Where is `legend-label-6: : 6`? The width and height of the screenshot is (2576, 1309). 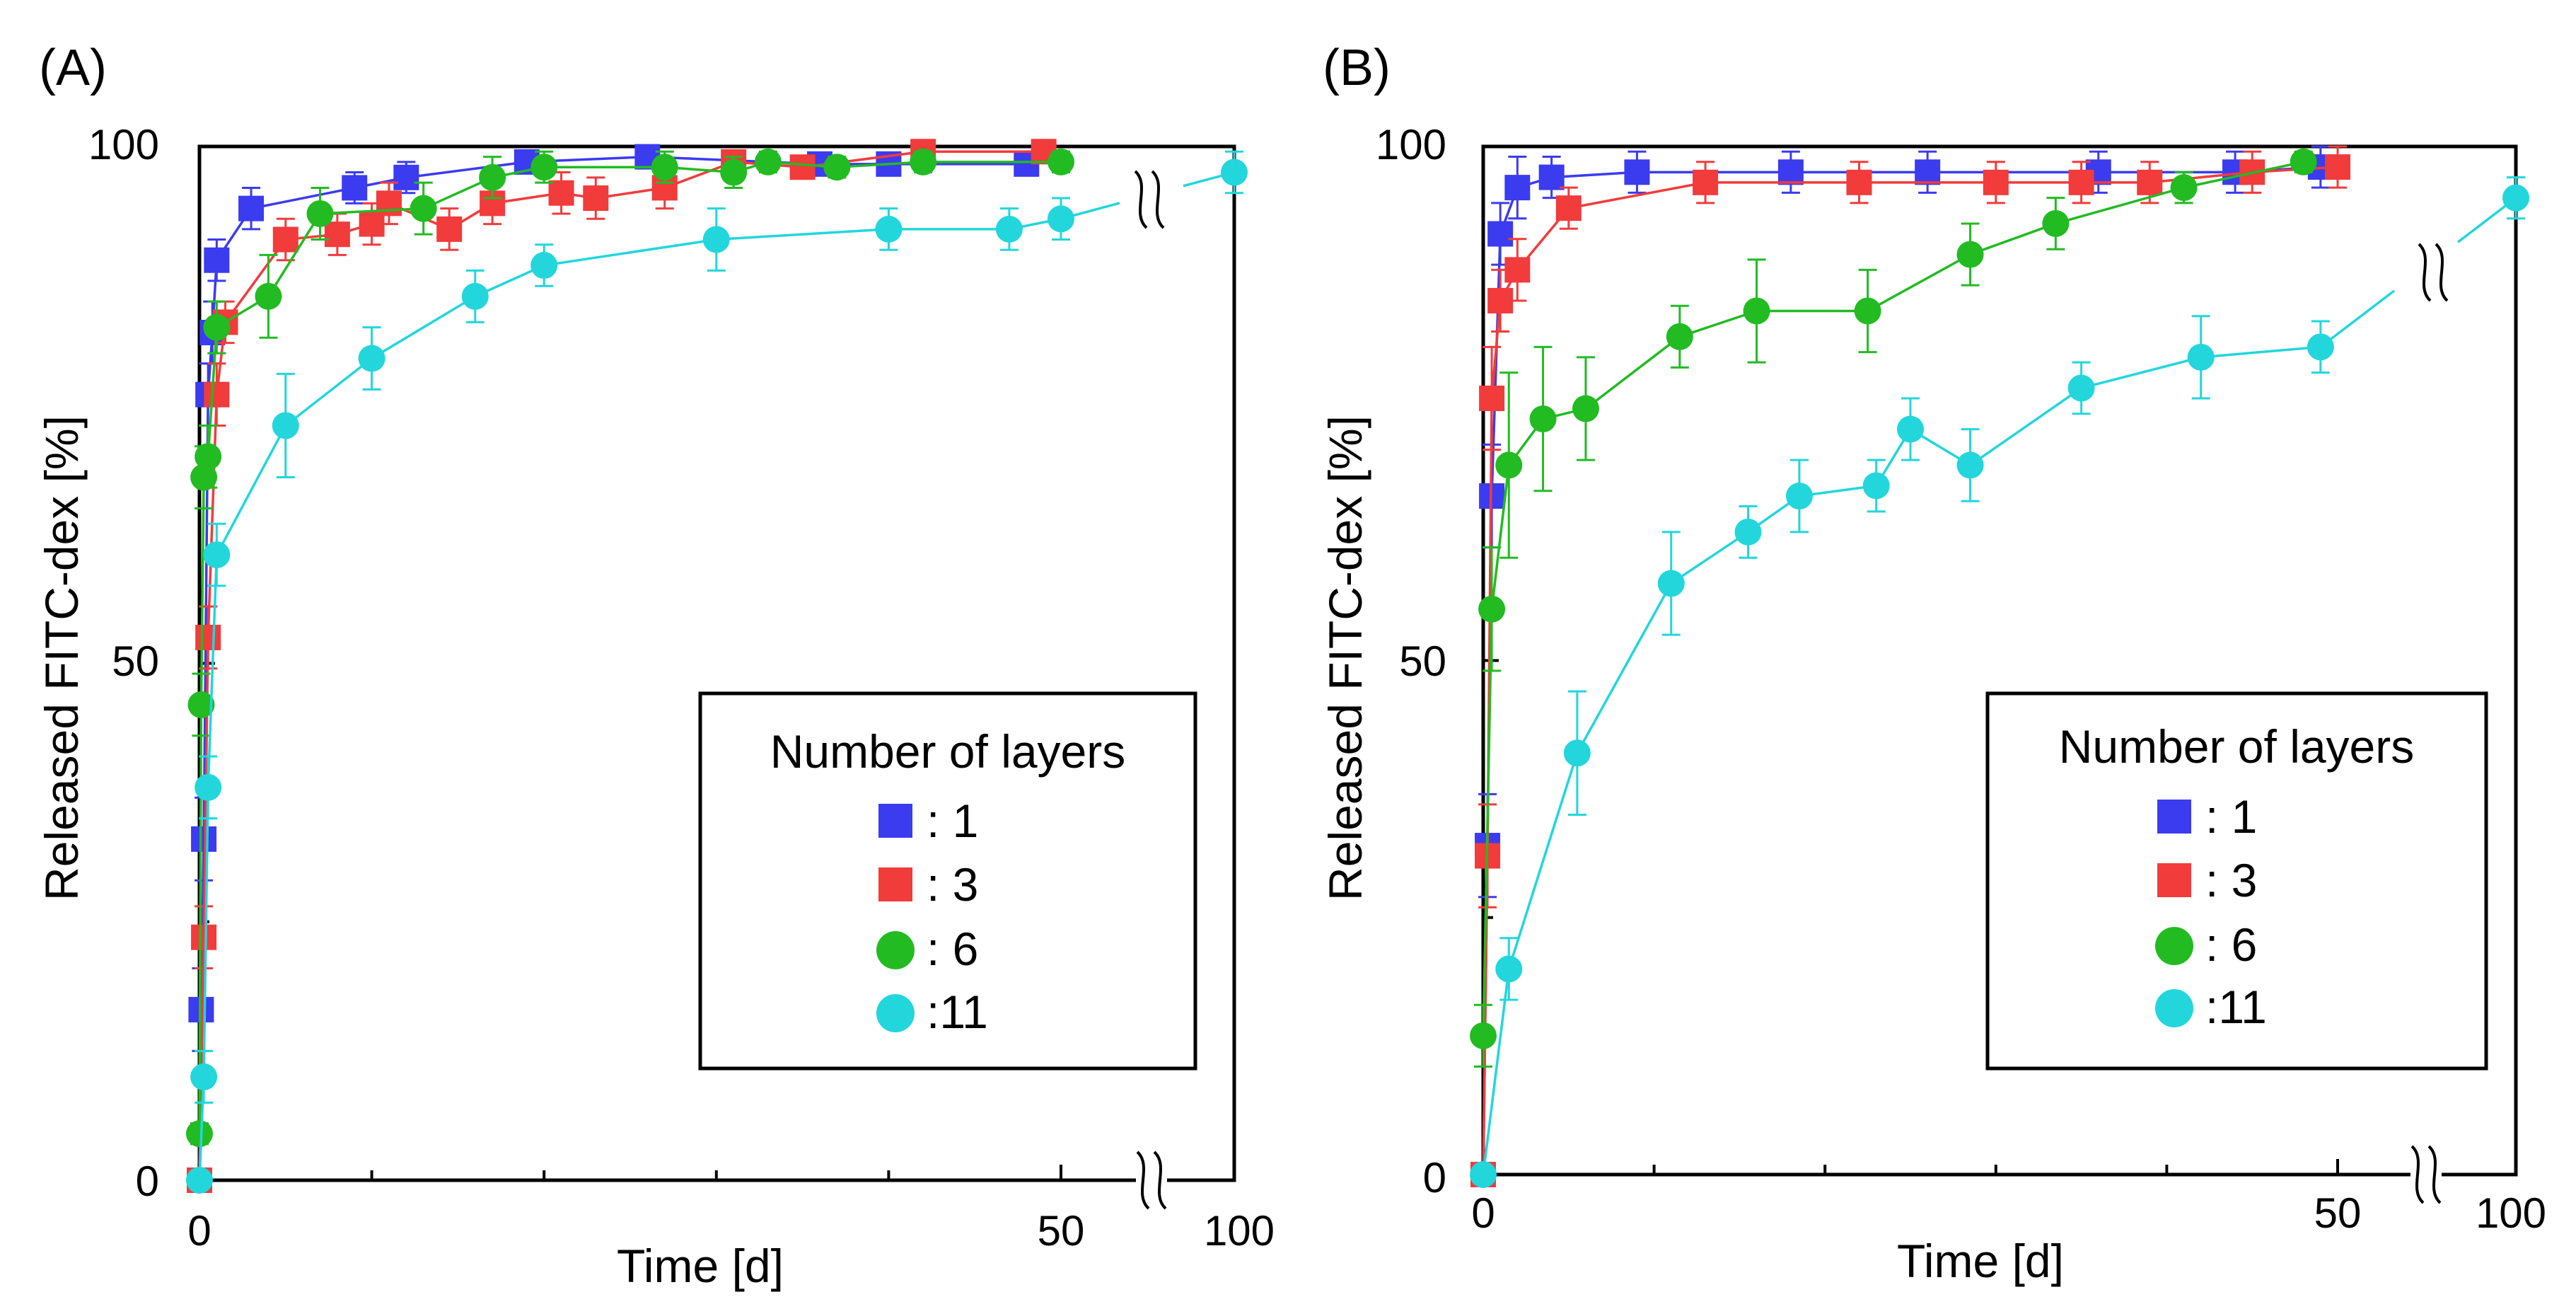 legend-label-6: : 6 is located at coordinates (952, 949).